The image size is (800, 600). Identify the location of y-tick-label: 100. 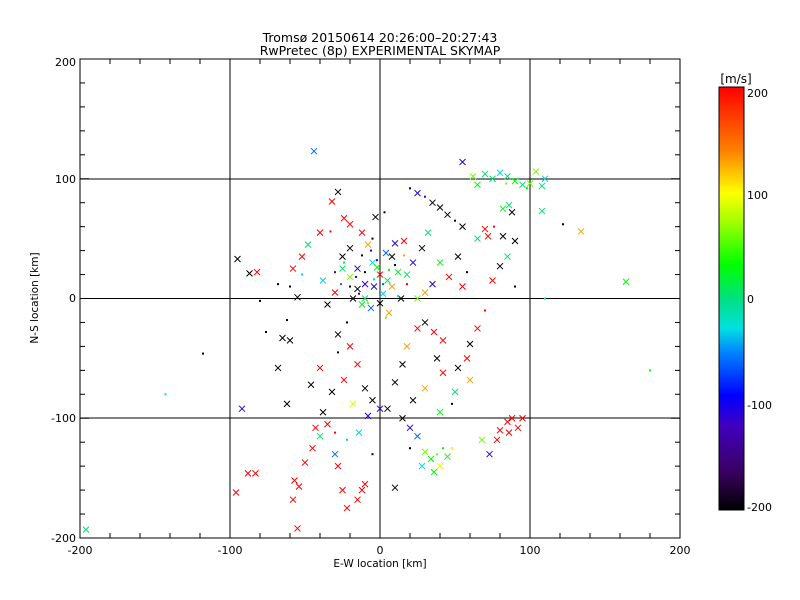
(65, 179).